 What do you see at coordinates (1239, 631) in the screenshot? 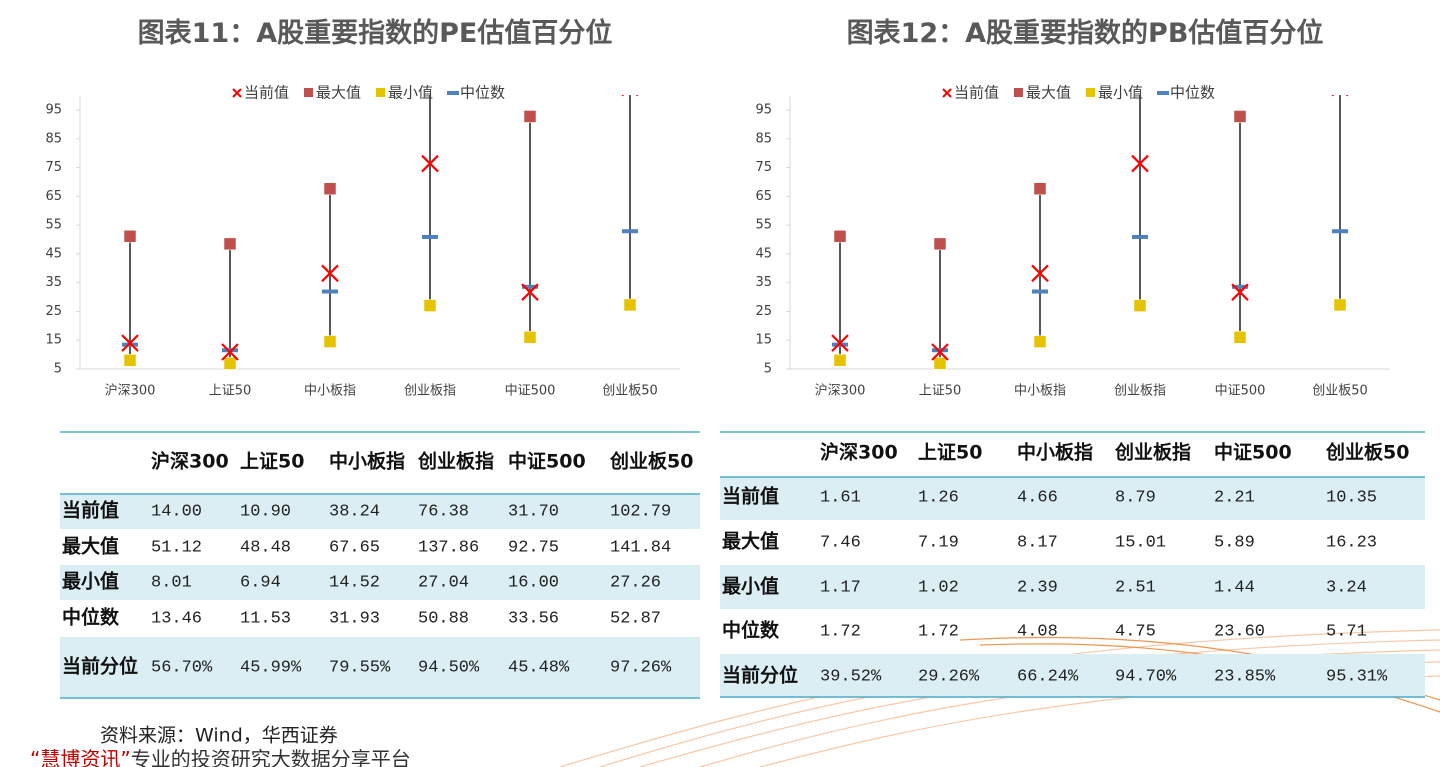
I see `cell: 23.60` at bounding box center [1239, 631].